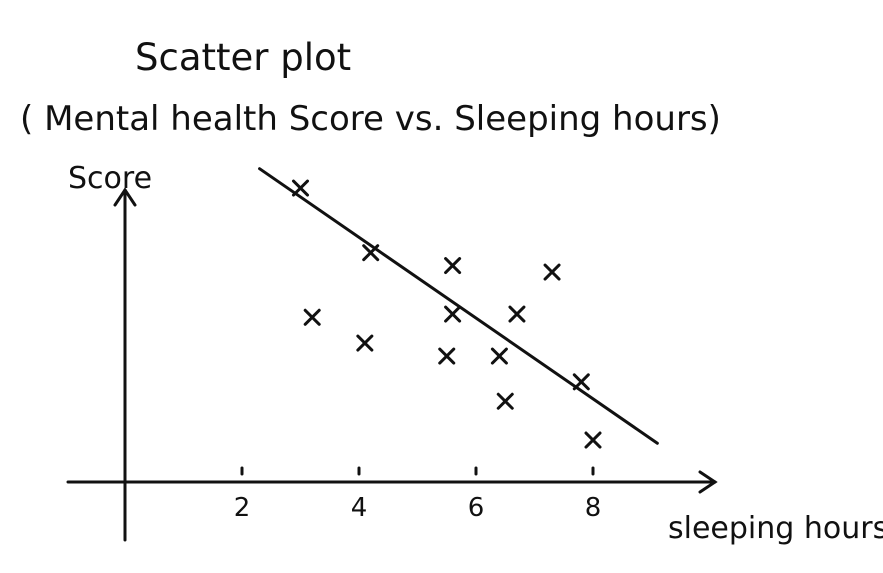  I want to click on x-axis-arrow, so click(708, 482).